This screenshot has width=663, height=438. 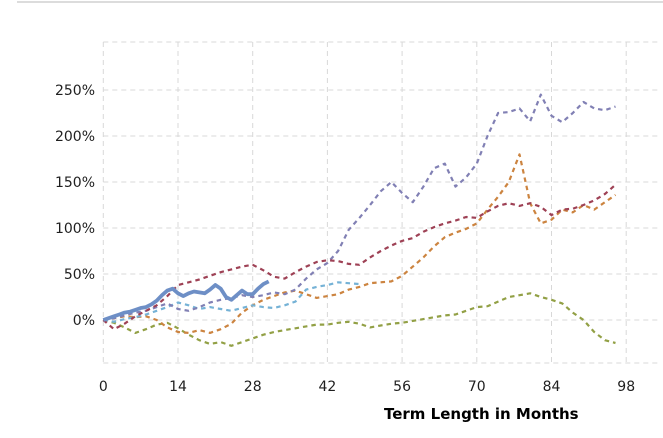 What do you see at coordinates (79, 275) in the screenshot?
I see `y-tick-label: 50%` at bounding box center [79, 275].